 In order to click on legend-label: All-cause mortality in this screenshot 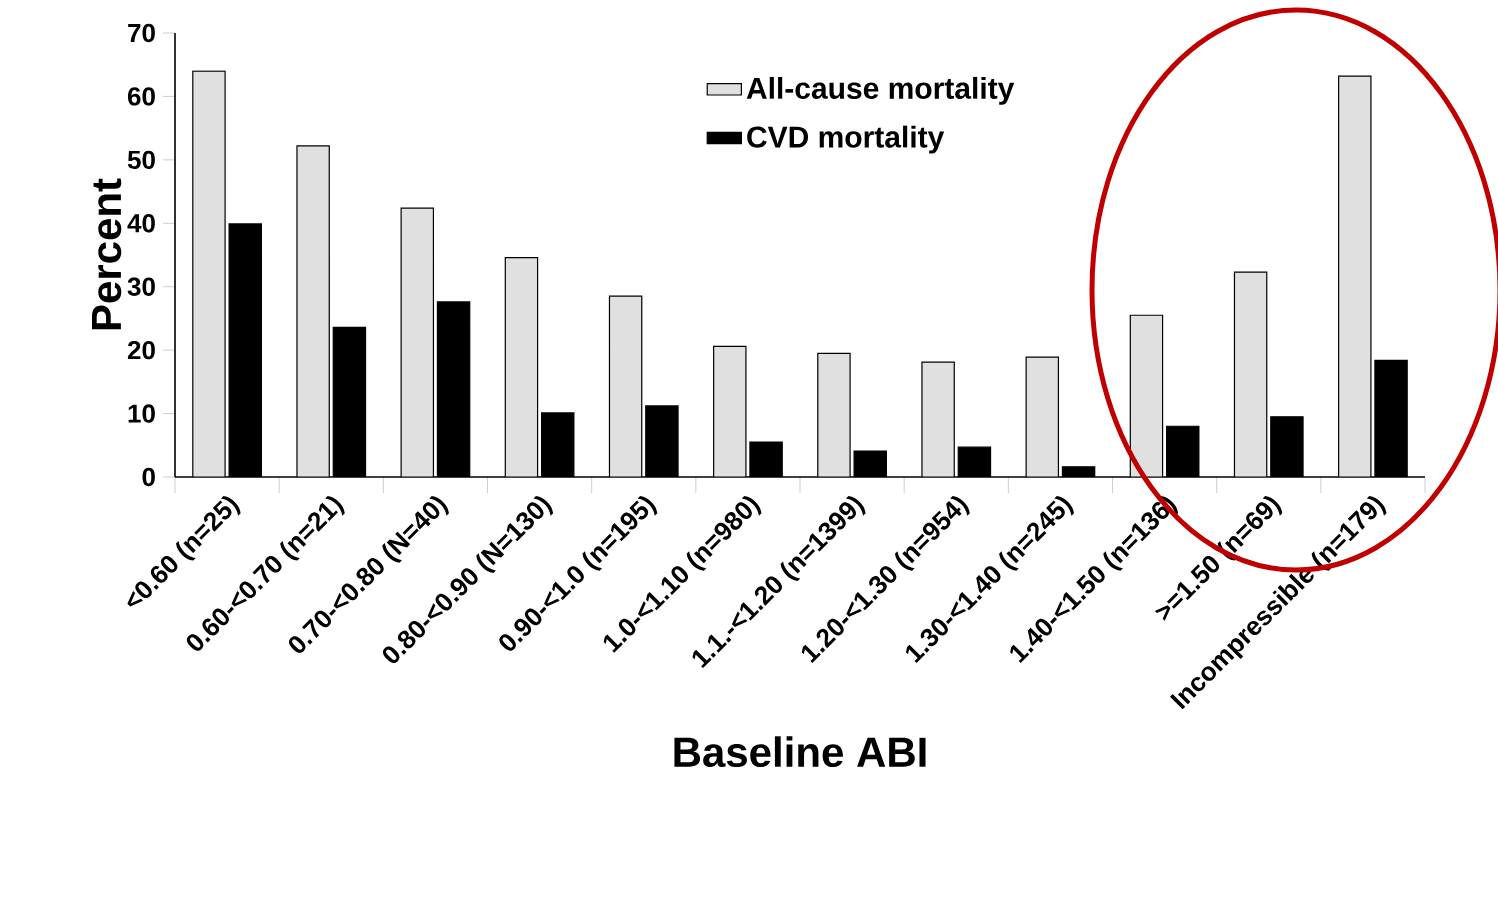, I will do `click(880, 90)`.